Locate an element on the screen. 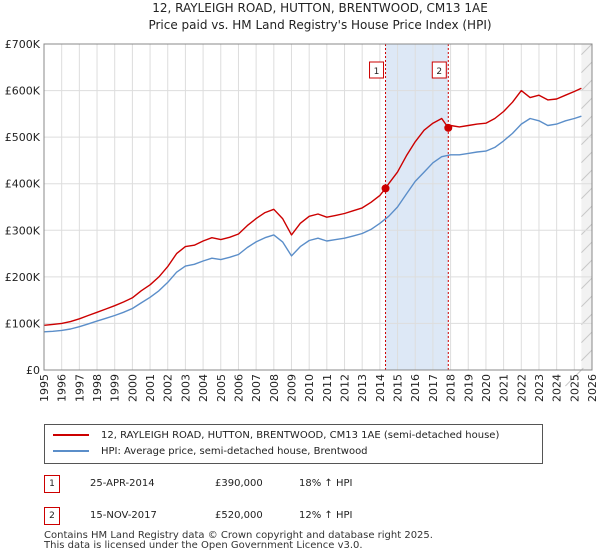  x-tick-label: 2023 is located at coordinates (539, 388).